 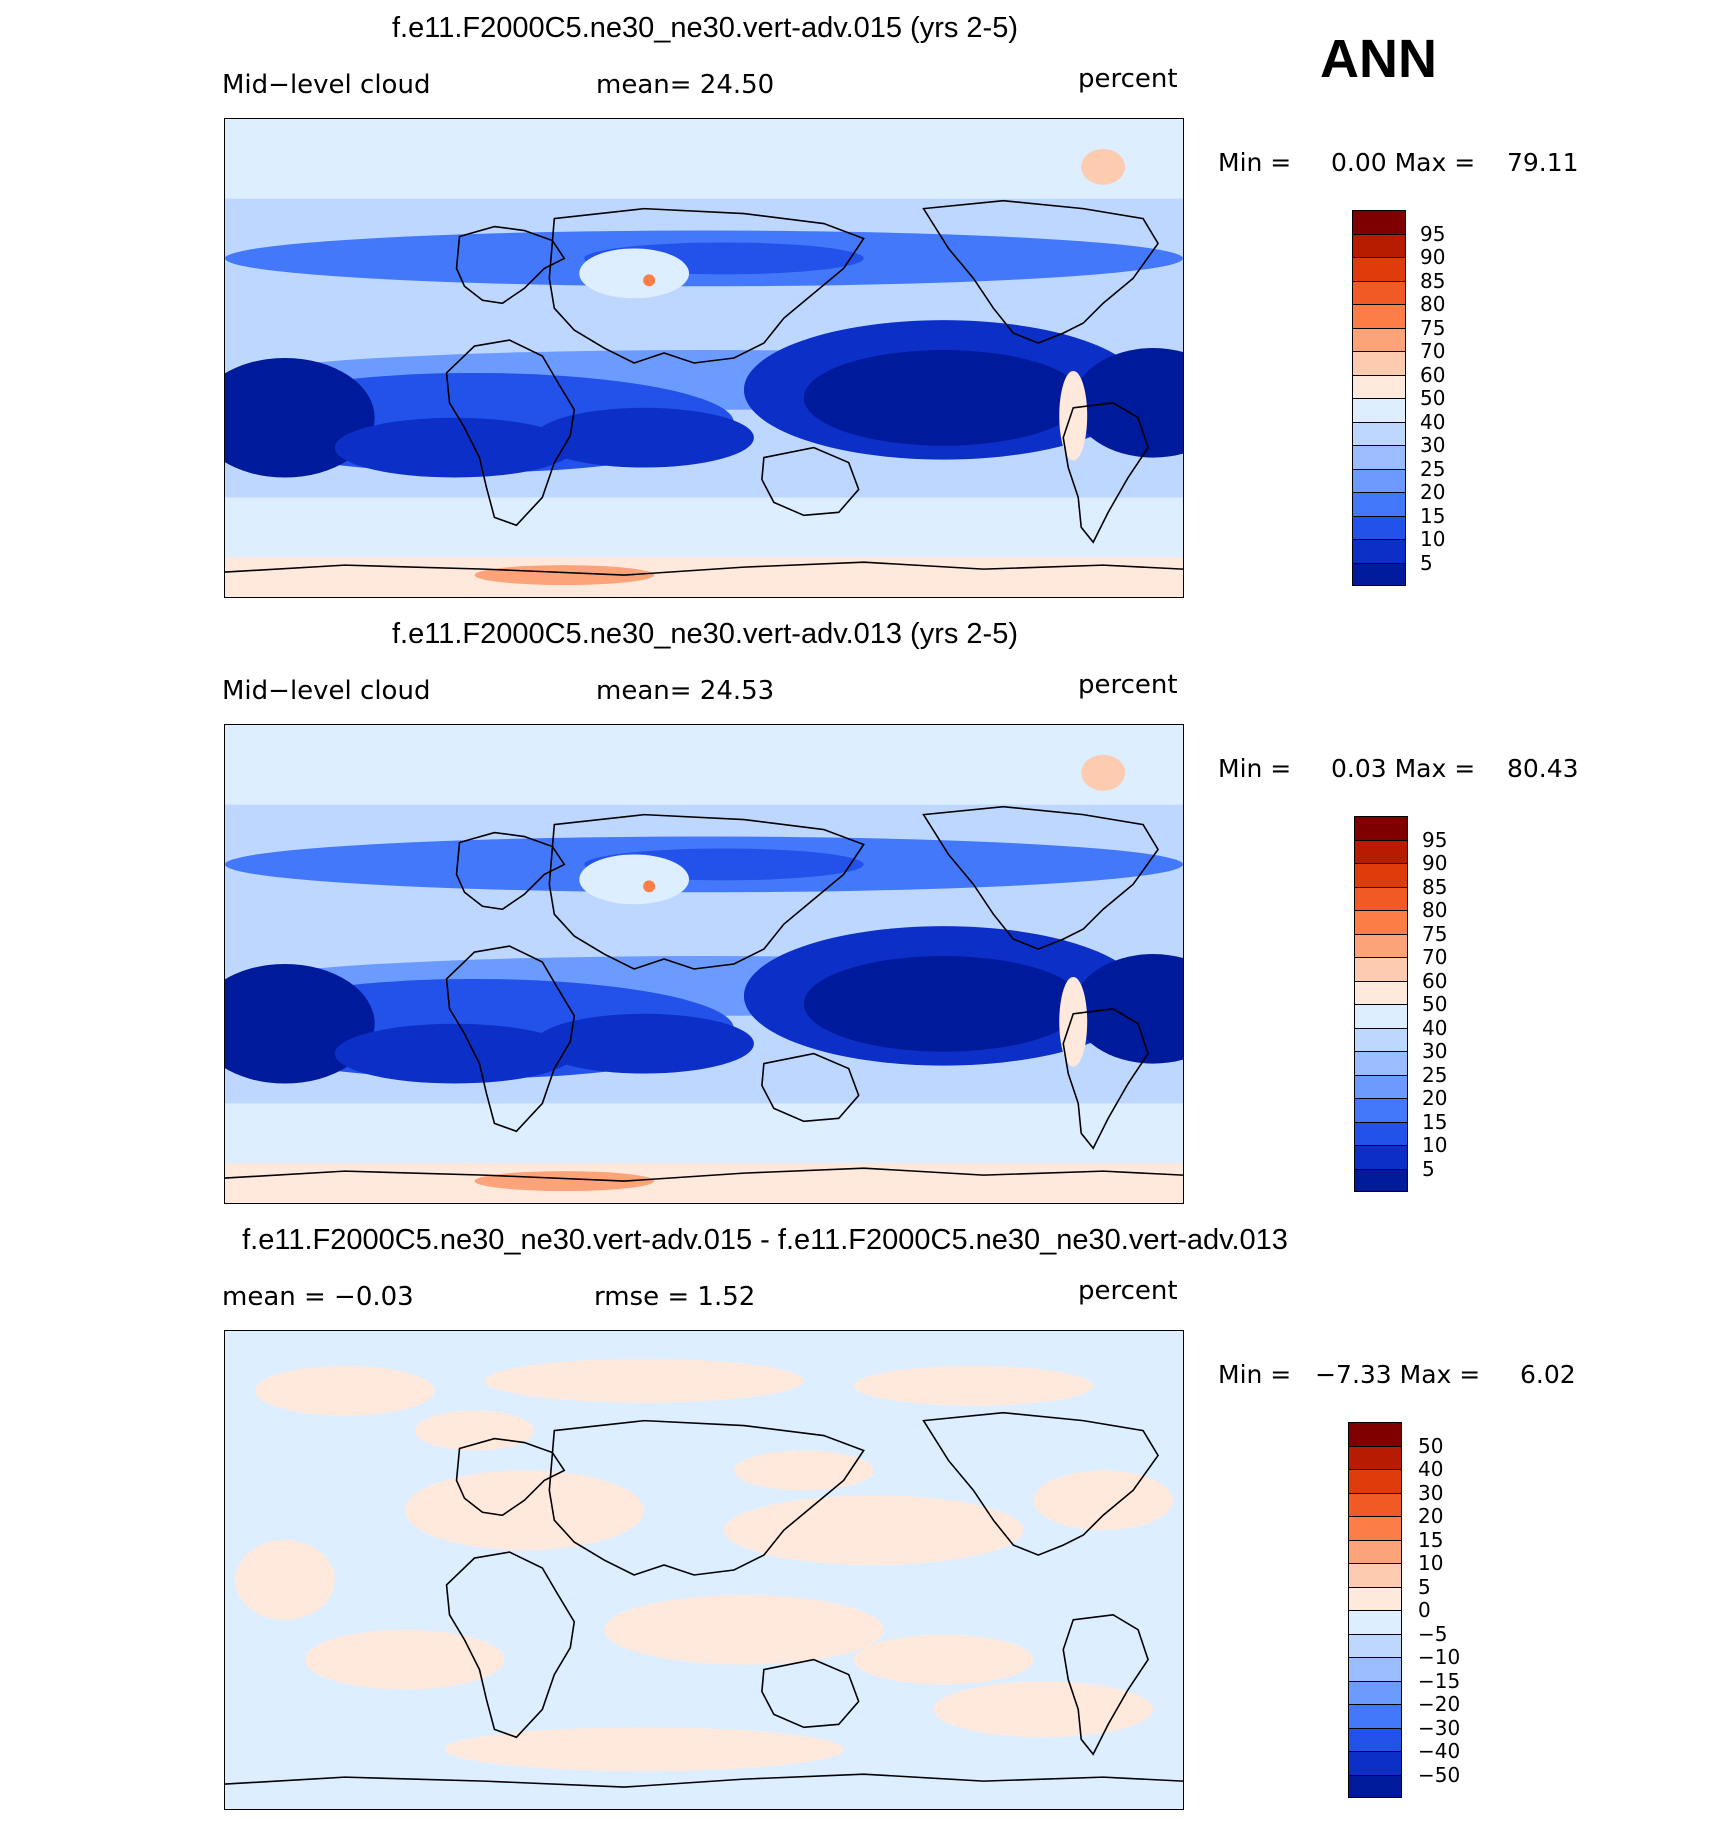 What do you see at coordinates (1398, 162) in the screenshot?
I see `min-max-label: Min = 0.00 Max = 79.11` at bounding box center [1398, 162].